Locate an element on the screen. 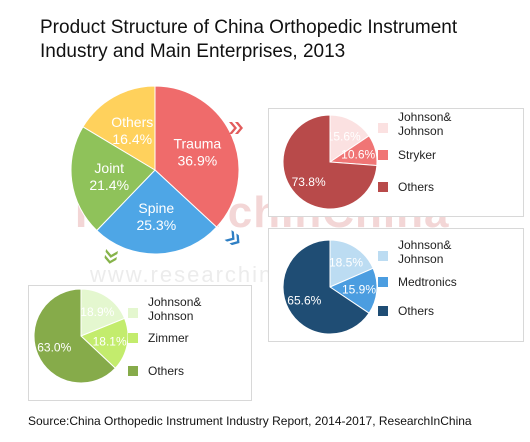 This screenshot has height=442, width=530. chevron-green-icon is located at coordinates (111, 256).